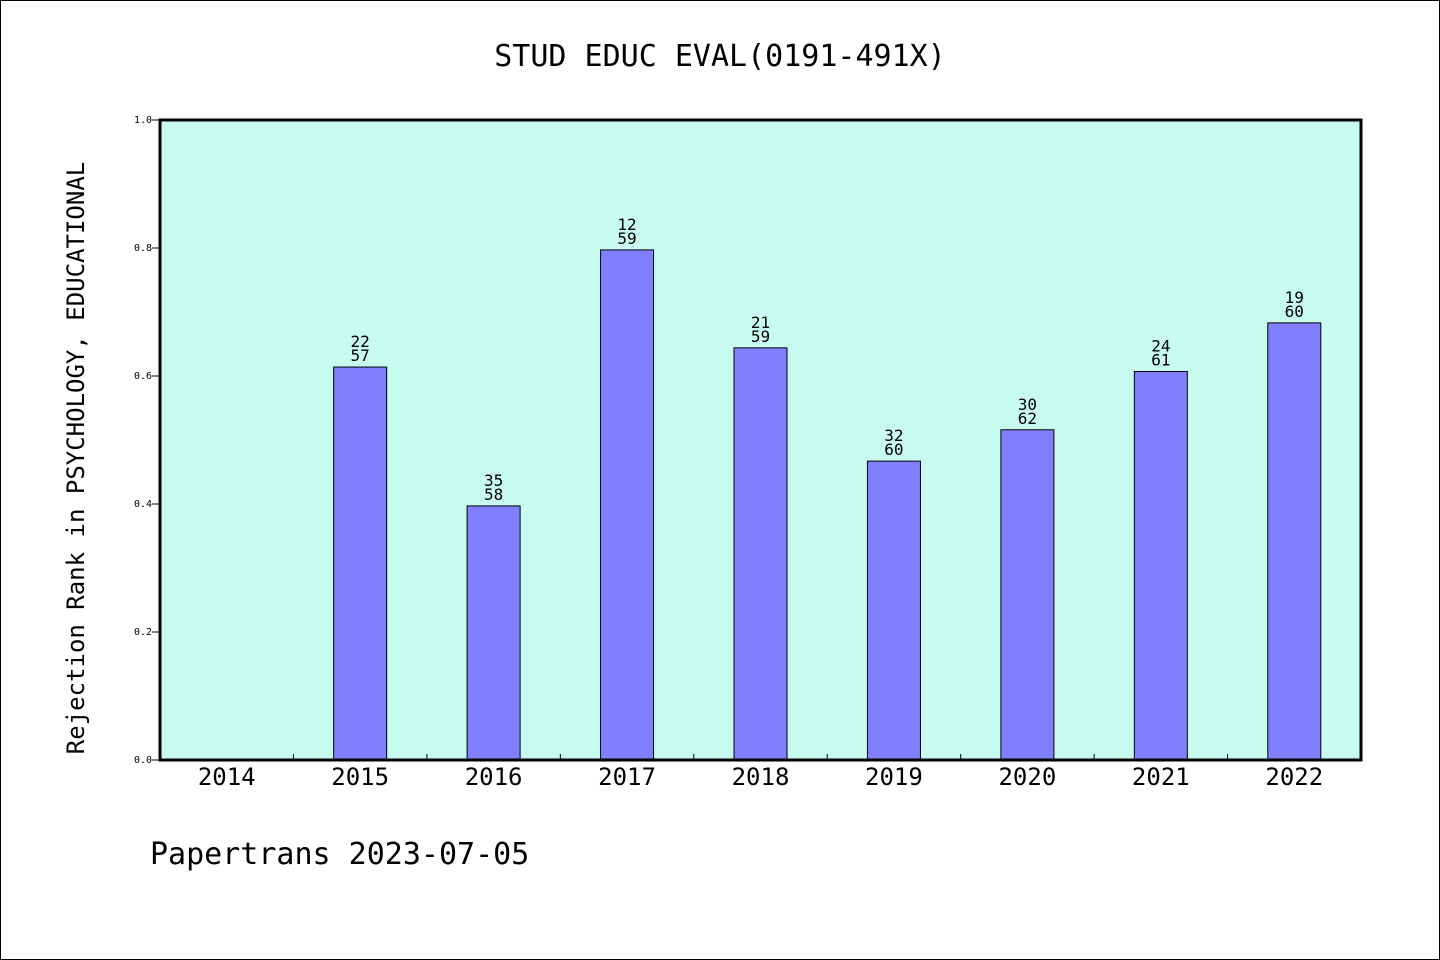  I want to click on x-tick-label: 2018, so click(761, 777).